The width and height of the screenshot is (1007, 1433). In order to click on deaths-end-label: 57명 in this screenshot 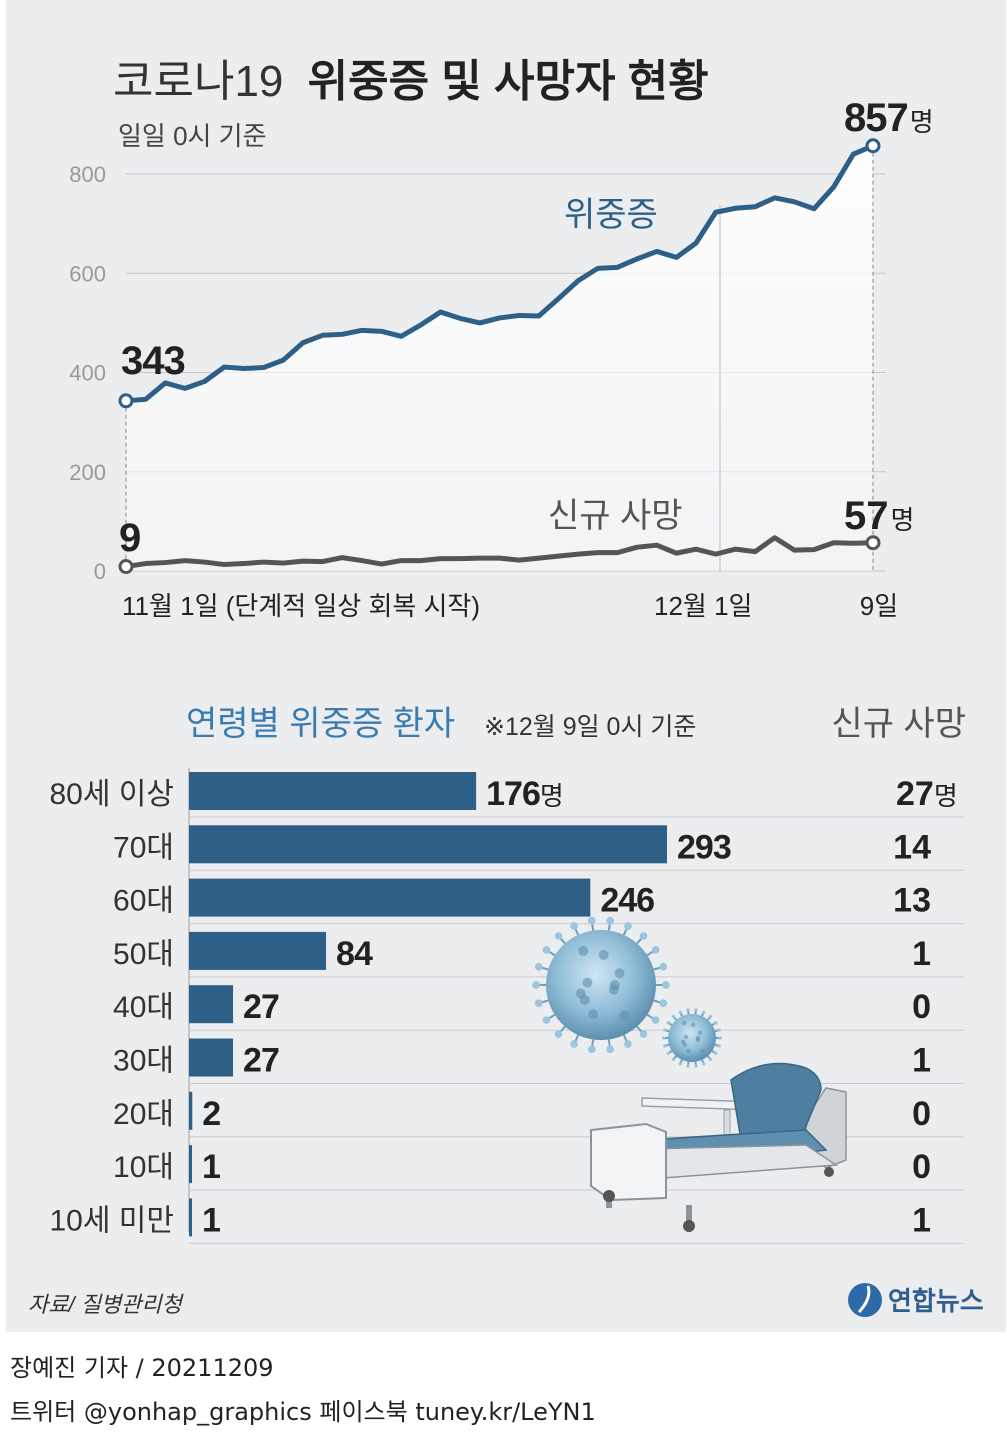, I will do `click(879, 516)`.